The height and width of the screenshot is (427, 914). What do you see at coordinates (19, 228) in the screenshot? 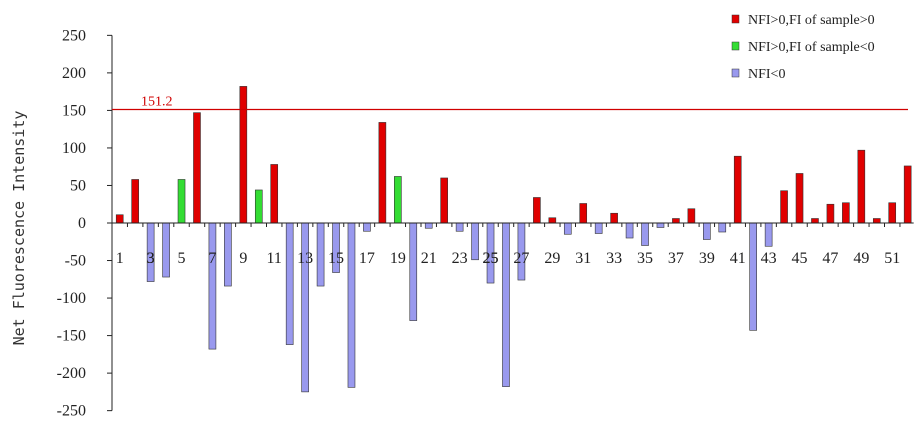
I see `y-axis-label: Net Fluorescence Intensity` at bounding box center [19, 228].